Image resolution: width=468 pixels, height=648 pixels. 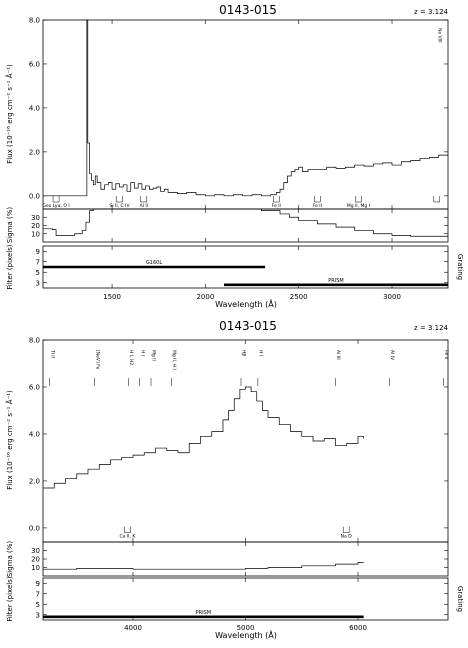 I want to click on line-id-label: Ti II, so click(x=52, y=353).